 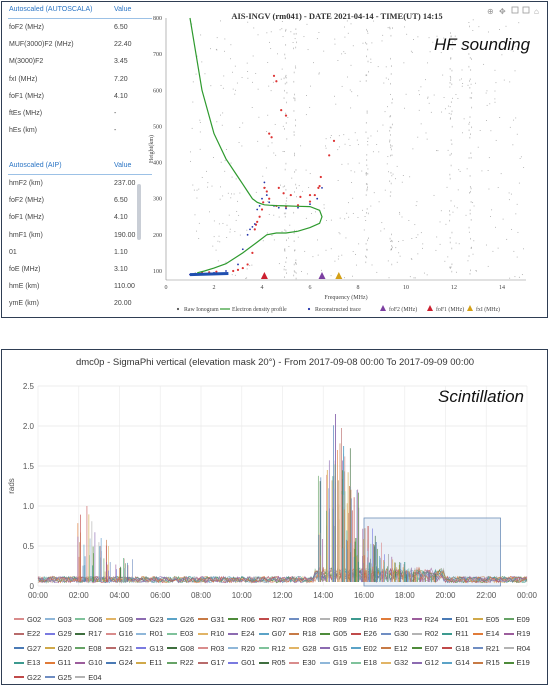 What do you see at coordinates (29, 677) in the screenshot?
I see `legend-item: G22` at bounding box center [29, 677].